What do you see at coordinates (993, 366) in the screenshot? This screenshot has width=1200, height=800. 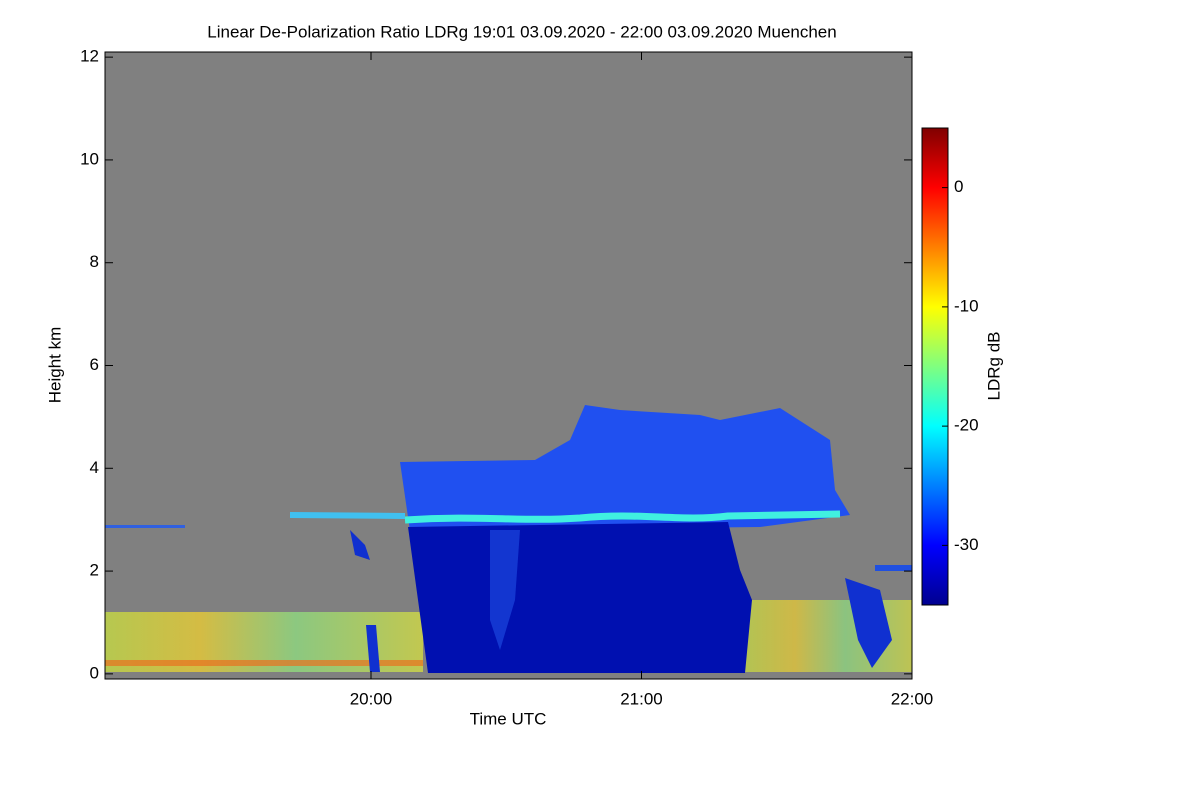 I see `colorbar-label: LDRg dB` at bounding box center [993, 366].